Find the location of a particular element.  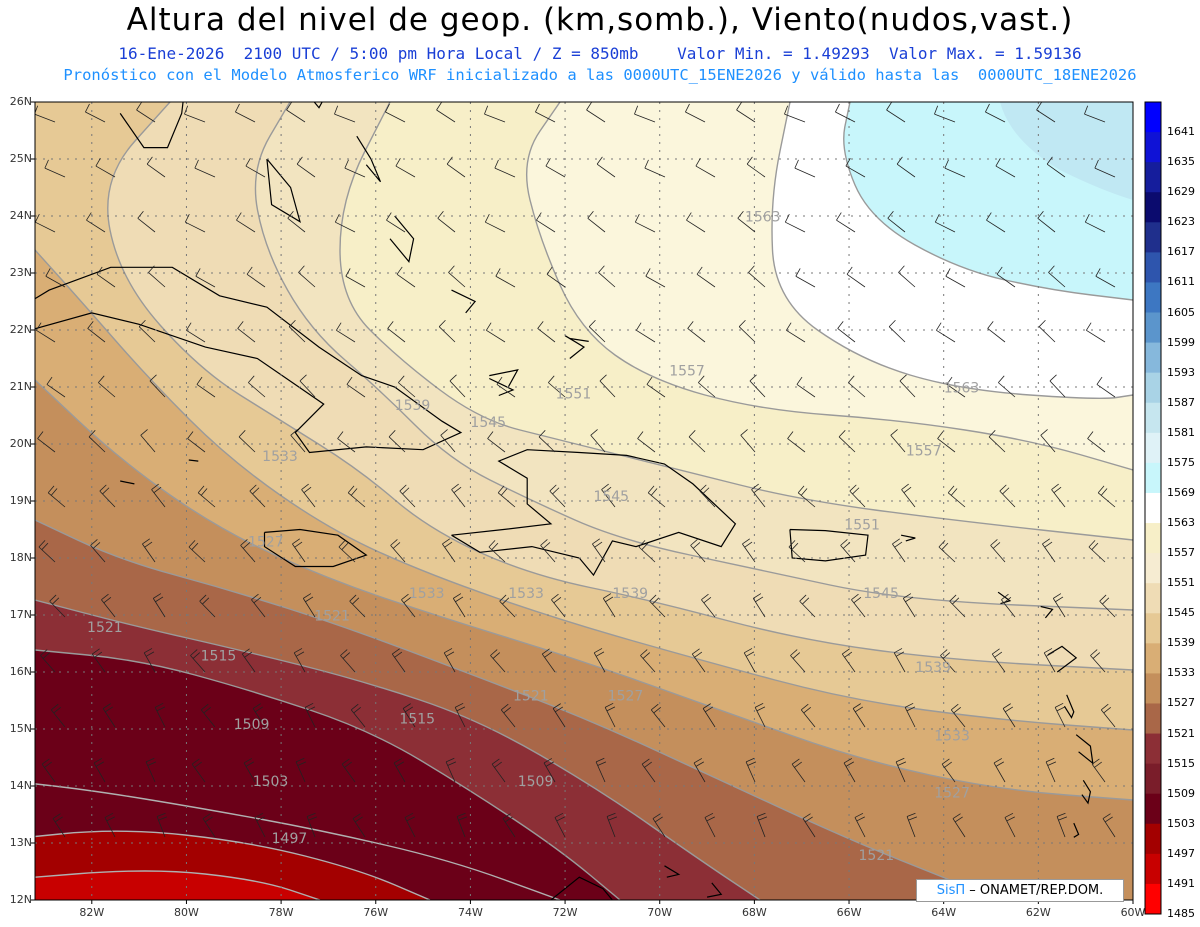

sispi-logo-text: SisΠ is located at coordinates (951, 890).